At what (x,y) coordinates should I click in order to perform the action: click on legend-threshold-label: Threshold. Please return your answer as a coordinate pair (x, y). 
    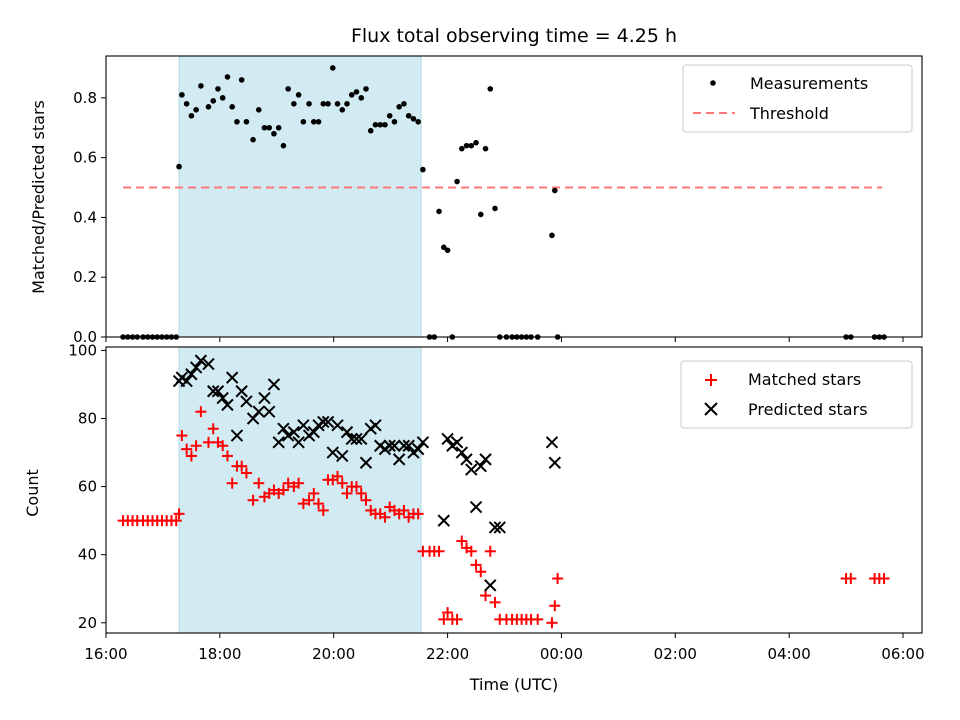
    Looking at the image, I should click on (789, 113).